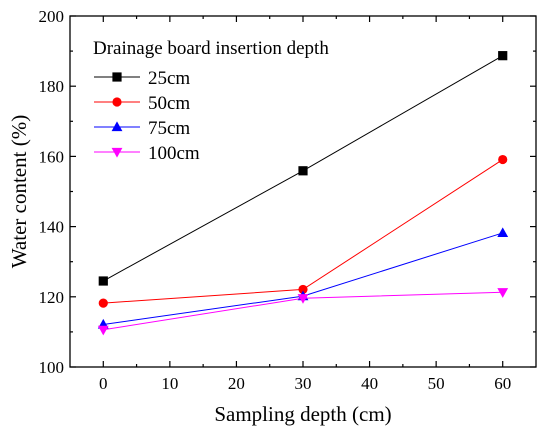 This screenshot has height=434, width=550. What do you see at coordinates (369, 383) in the screenshot?
I see `x-tick-label: 40` at bounding box center [369, 383].